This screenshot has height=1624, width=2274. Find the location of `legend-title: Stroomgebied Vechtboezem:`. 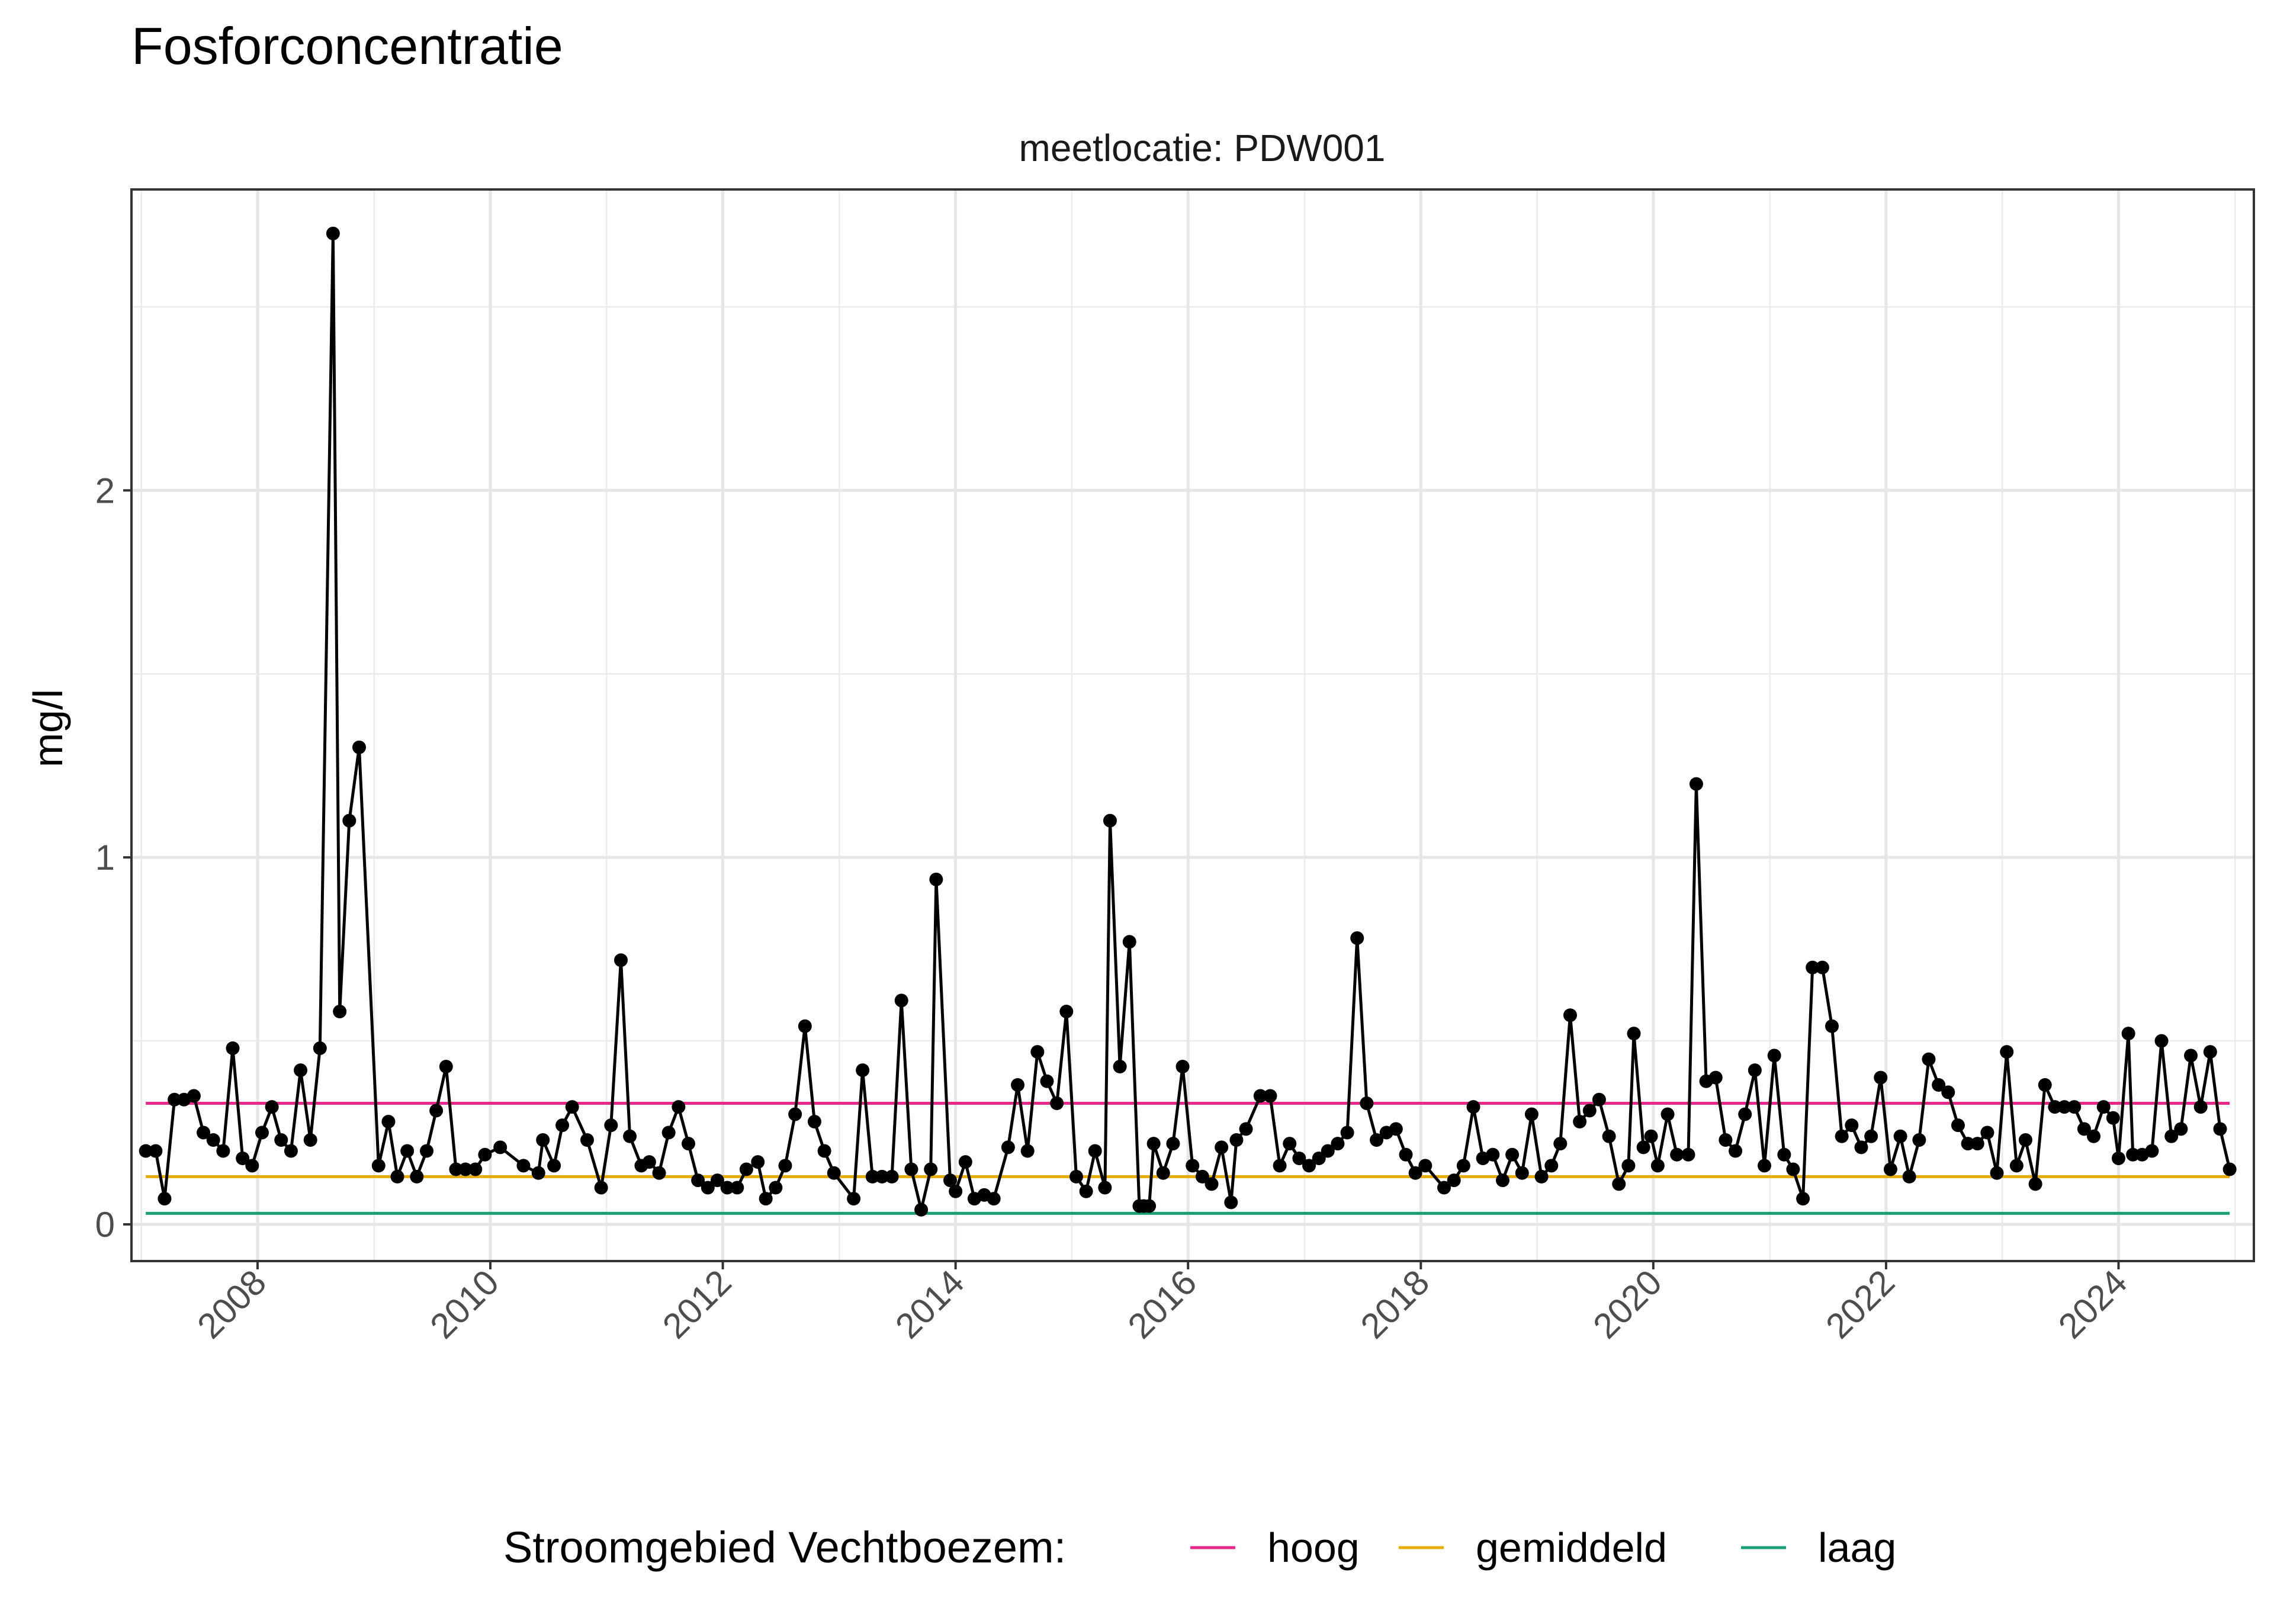

legend-title: Stroomgebied Vechtboezem: is located at coordinates (784, 1547).